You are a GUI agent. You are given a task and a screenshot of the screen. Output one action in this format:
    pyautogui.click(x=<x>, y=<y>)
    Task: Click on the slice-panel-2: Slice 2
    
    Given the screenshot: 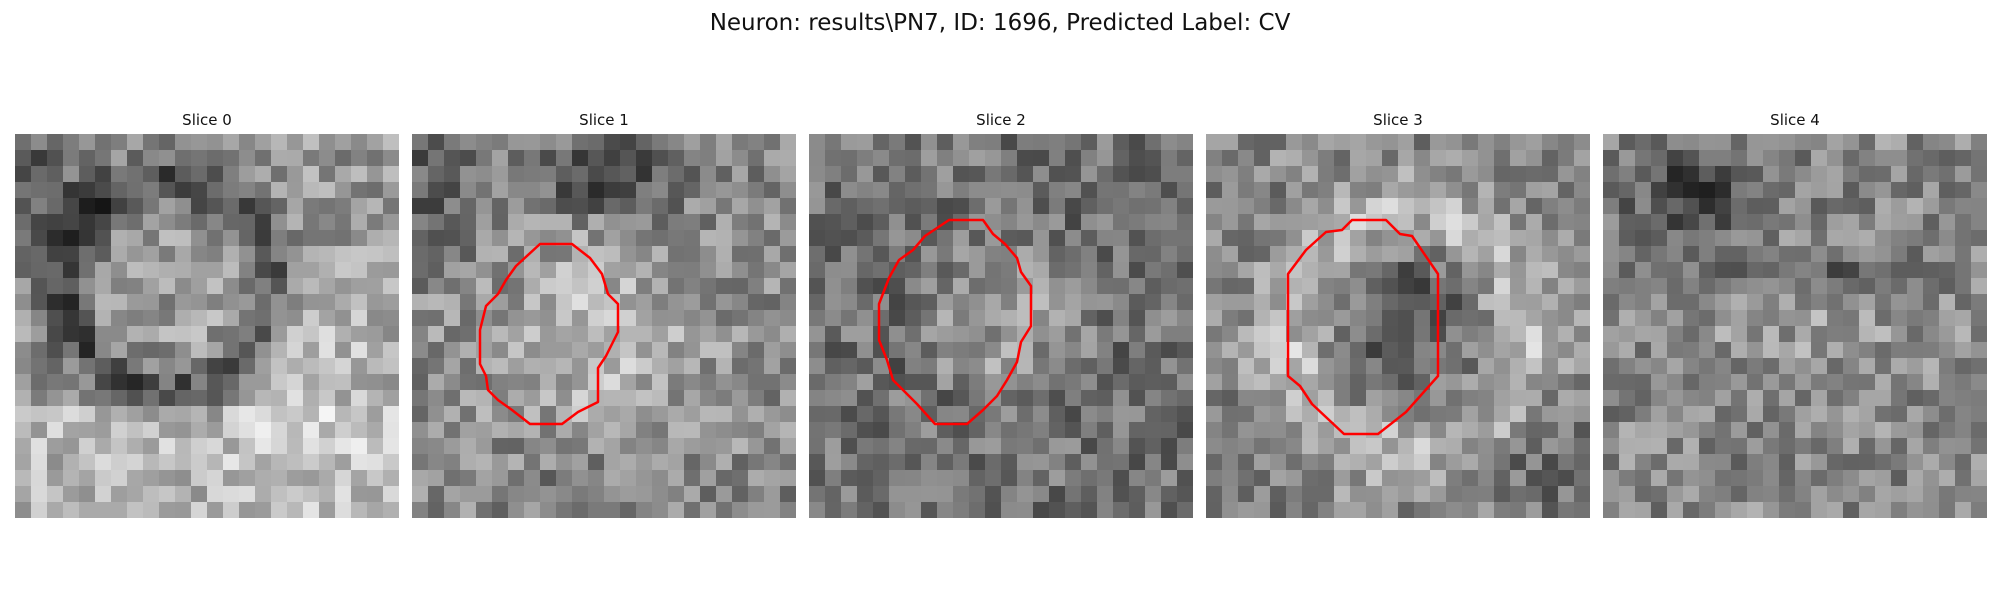 What is the action you would take?
    pyautogui.click(x=1001, y=313)
    